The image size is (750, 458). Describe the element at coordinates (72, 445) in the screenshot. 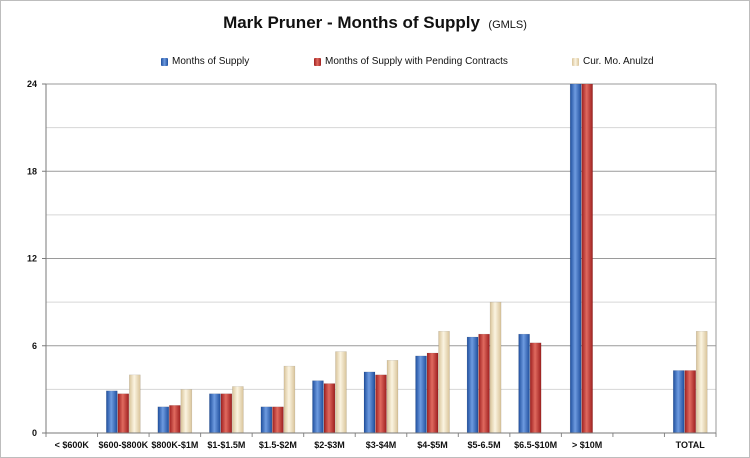

I see `x-category-label: < $600K` at that location.